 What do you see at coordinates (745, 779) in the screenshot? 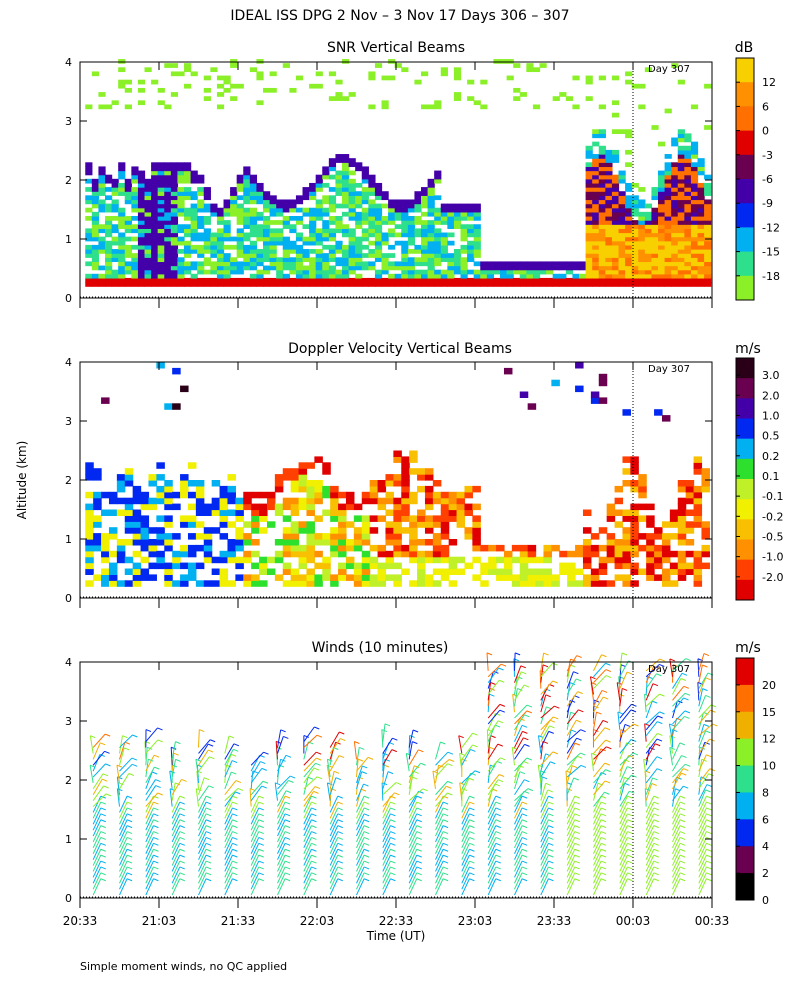
I see `colorbar-frame` at bounding box center [745, 779].